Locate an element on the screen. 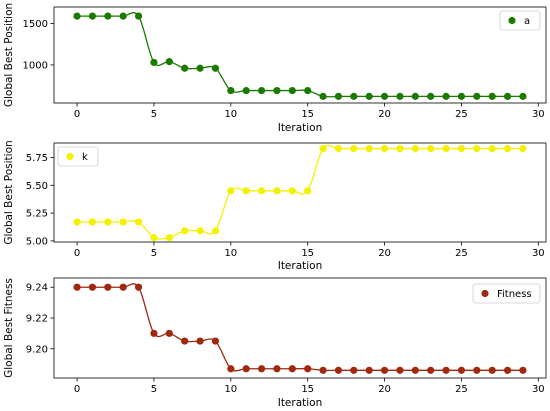 Image resolution: width=550 pixels, height=411 pixels. y-tick-label: 1000 is located at coordinates (35, 65).